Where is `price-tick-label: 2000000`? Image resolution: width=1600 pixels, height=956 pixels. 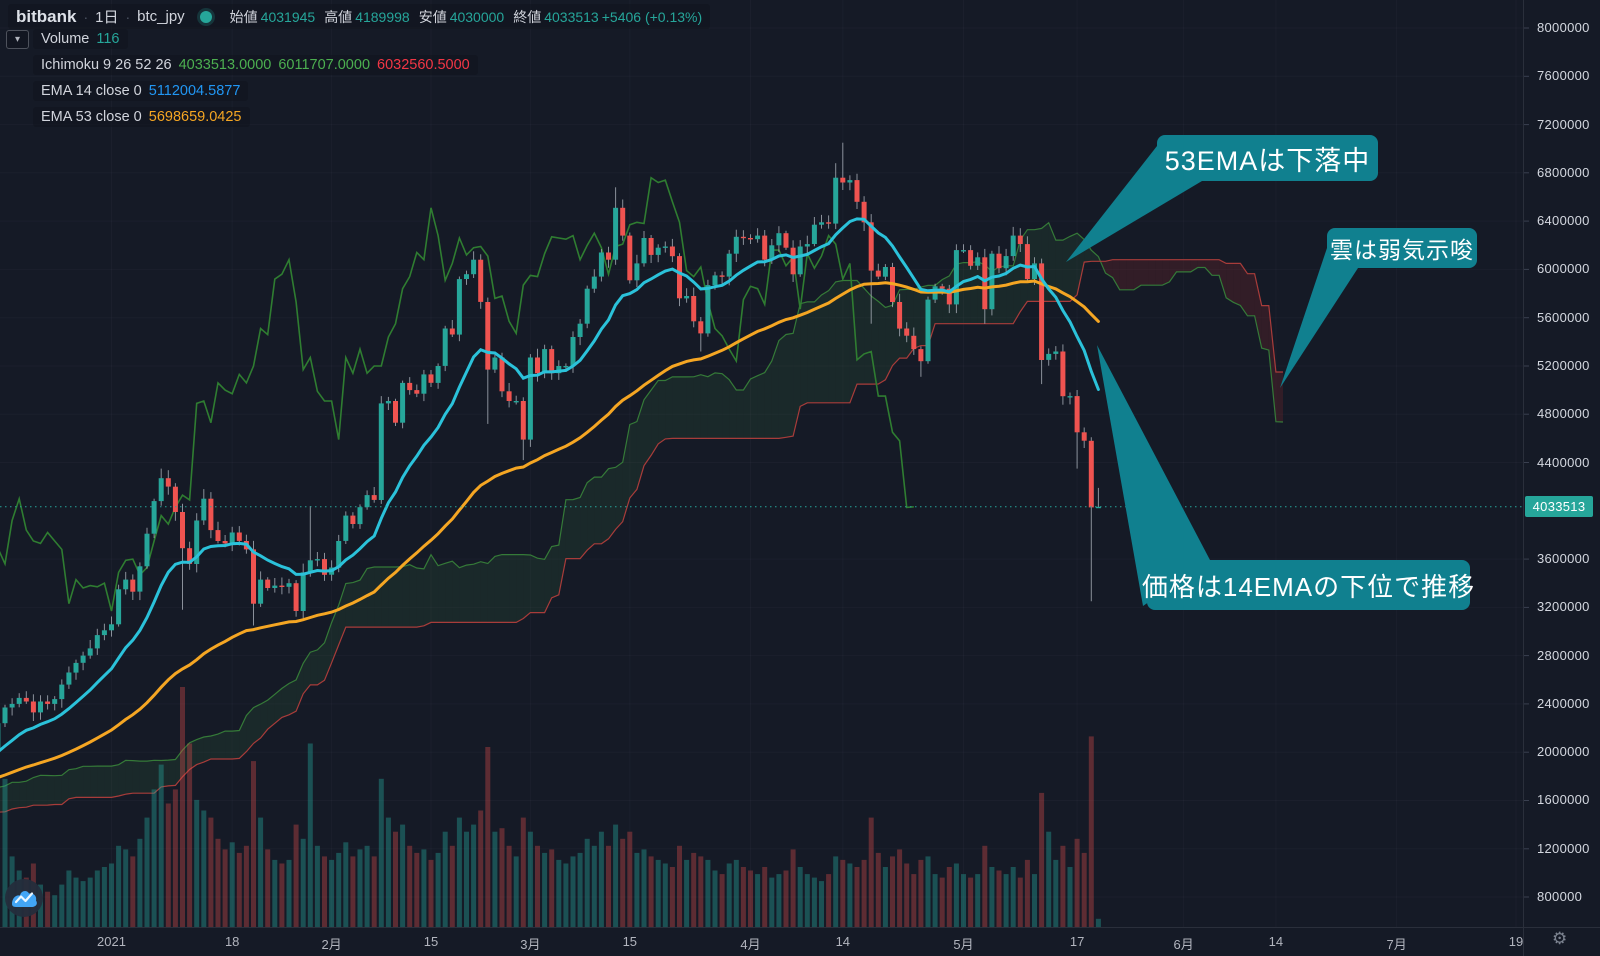 price-tick-label: 2000000 is located at coordinates (1563, 752).